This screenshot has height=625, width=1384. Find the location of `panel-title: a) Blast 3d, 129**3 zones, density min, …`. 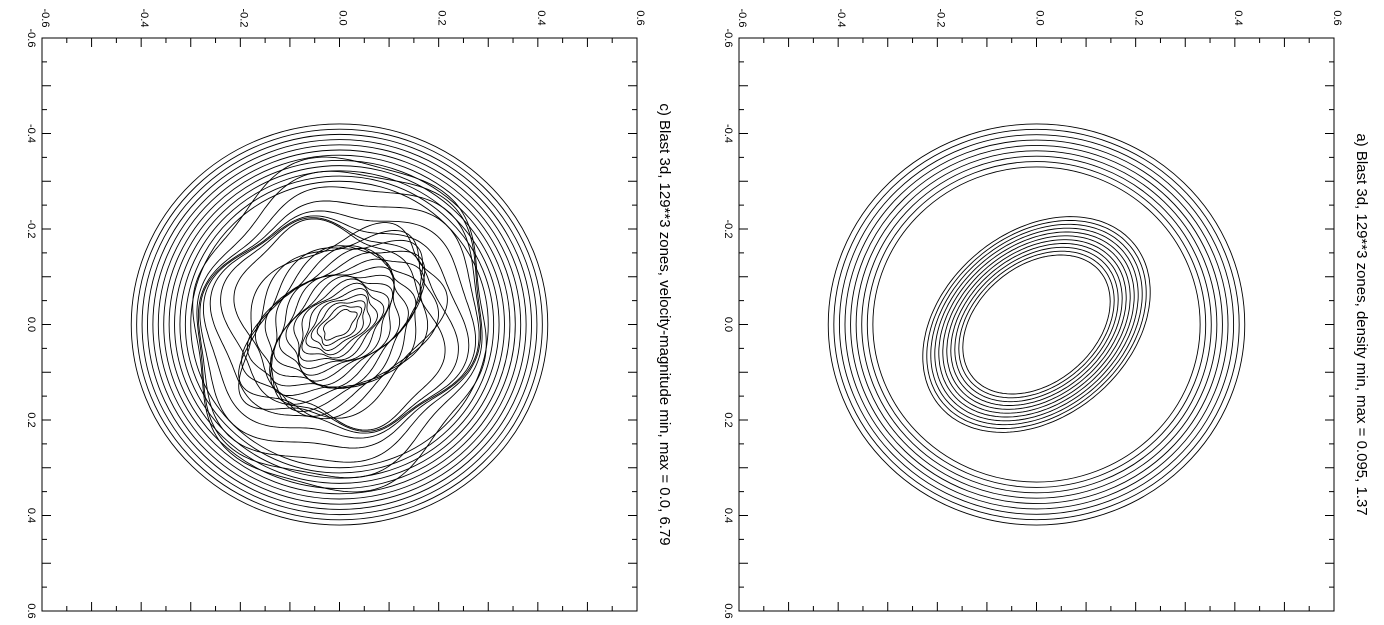

panel-title: a) Blast 3d, 129**3 zones, density min, … is located at coordinates (1361, 324).